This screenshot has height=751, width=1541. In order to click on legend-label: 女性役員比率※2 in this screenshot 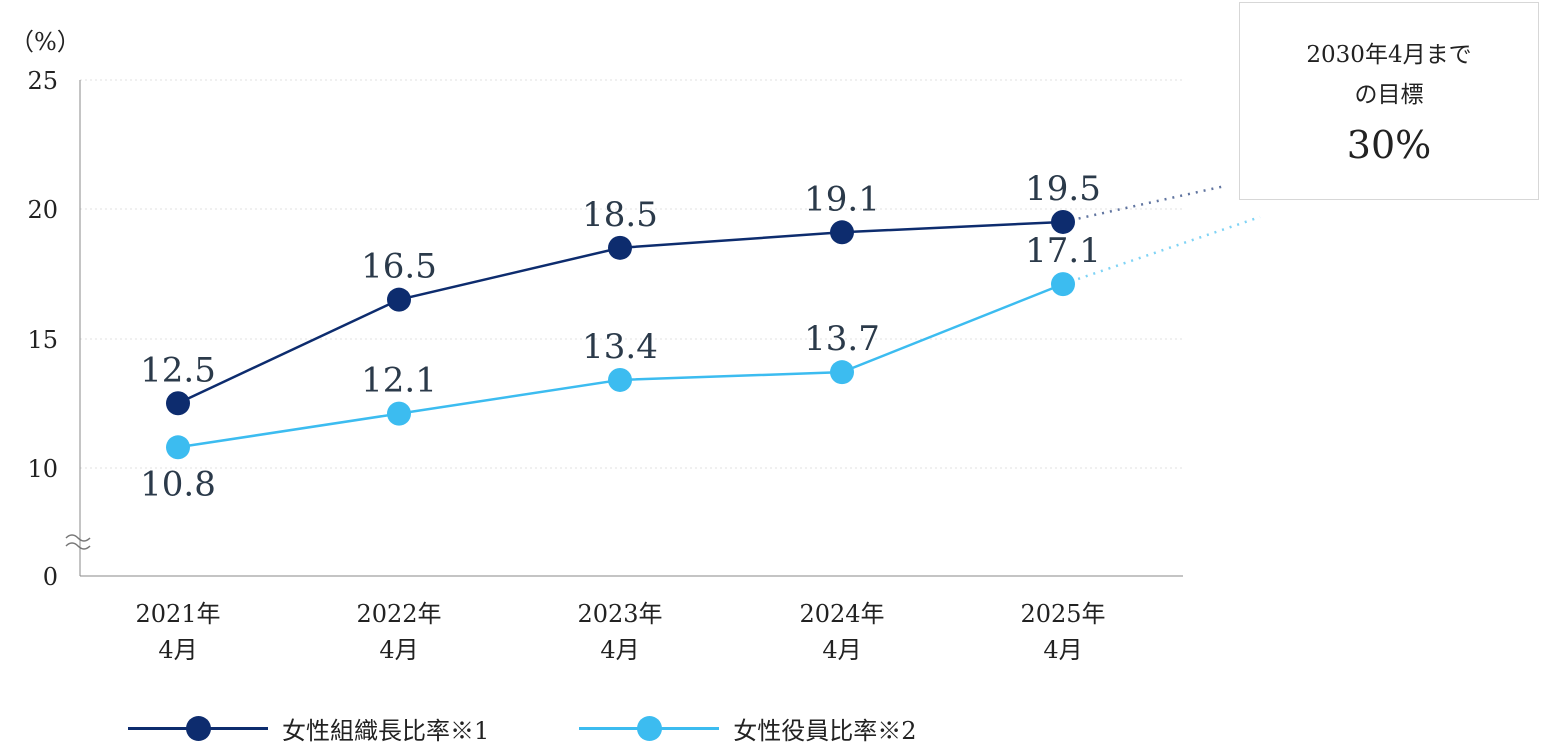, I will do `click(825, 730)`.